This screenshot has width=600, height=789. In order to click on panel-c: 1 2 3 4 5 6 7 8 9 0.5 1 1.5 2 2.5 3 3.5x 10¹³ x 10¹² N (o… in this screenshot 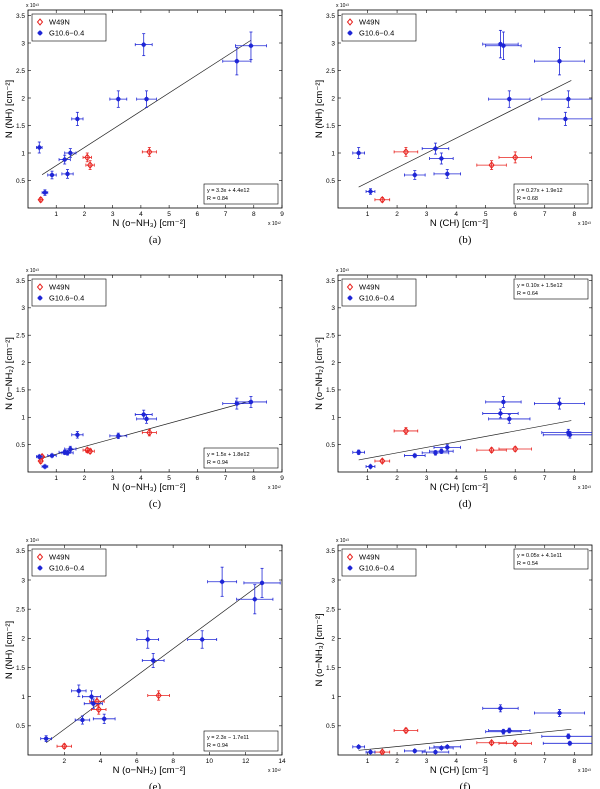, I will do `click(144, 389)`.